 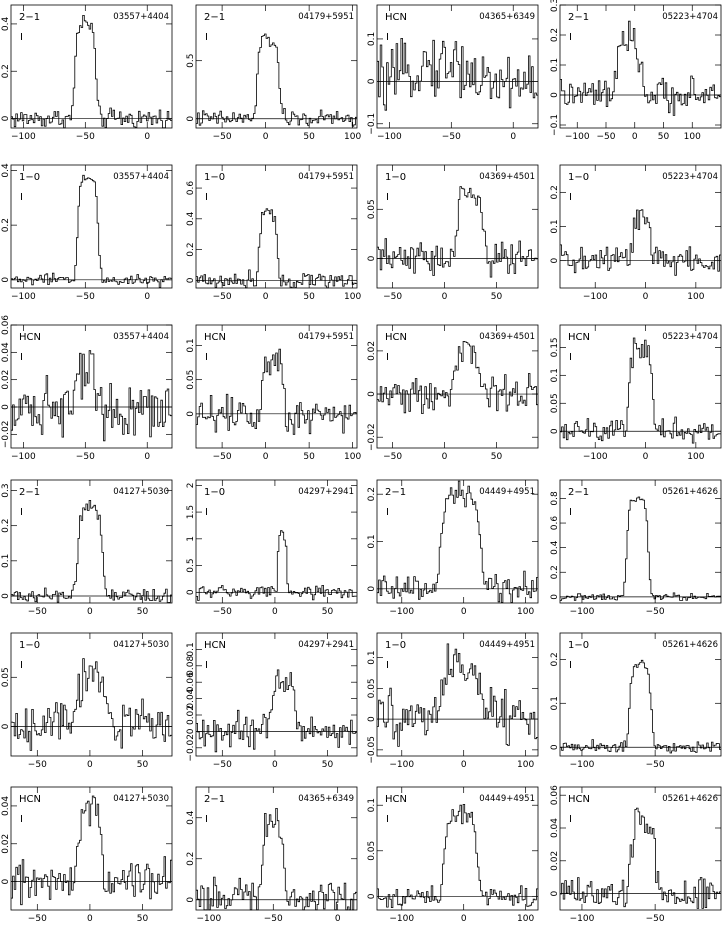 I want to click on source-label: 05261+4626, so click(x=690, y=645).